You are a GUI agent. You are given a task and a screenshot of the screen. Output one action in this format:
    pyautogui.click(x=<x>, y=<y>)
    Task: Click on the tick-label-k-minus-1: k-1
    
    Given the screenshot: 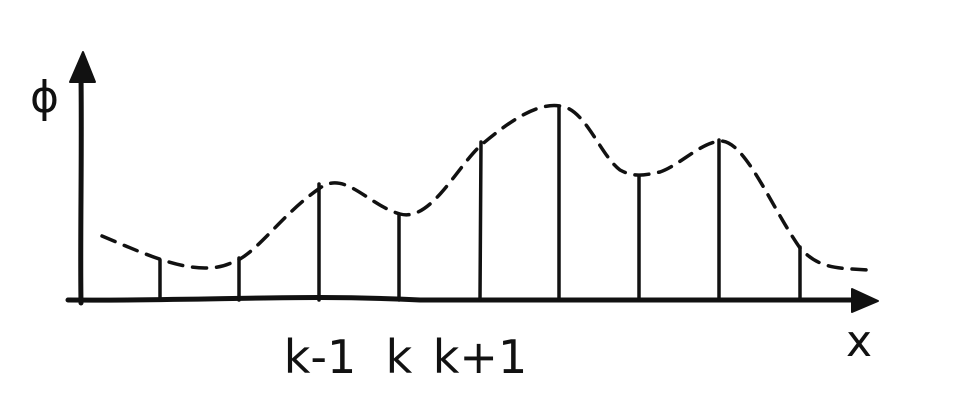 What is the action you would take?
    pyautogui.click(x=320, y=357)
    